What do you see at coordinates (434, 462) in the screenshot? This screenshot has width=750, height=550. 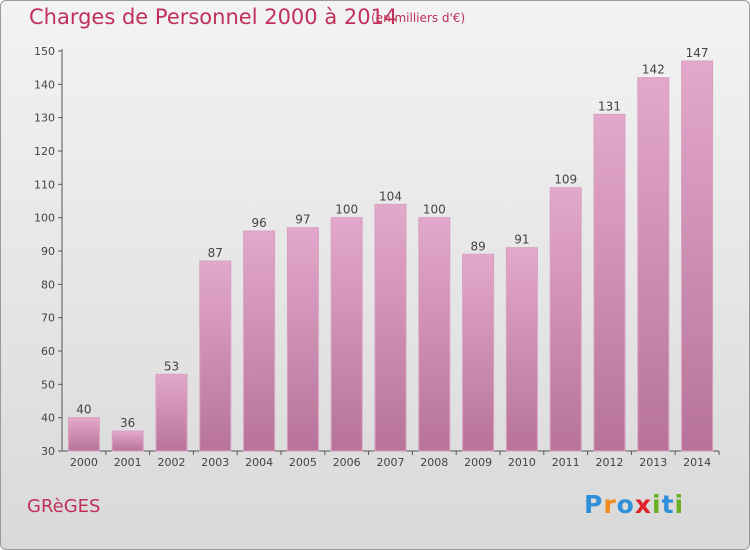 I see `x-tick-label: 2008` at bounding box center [434, 462].